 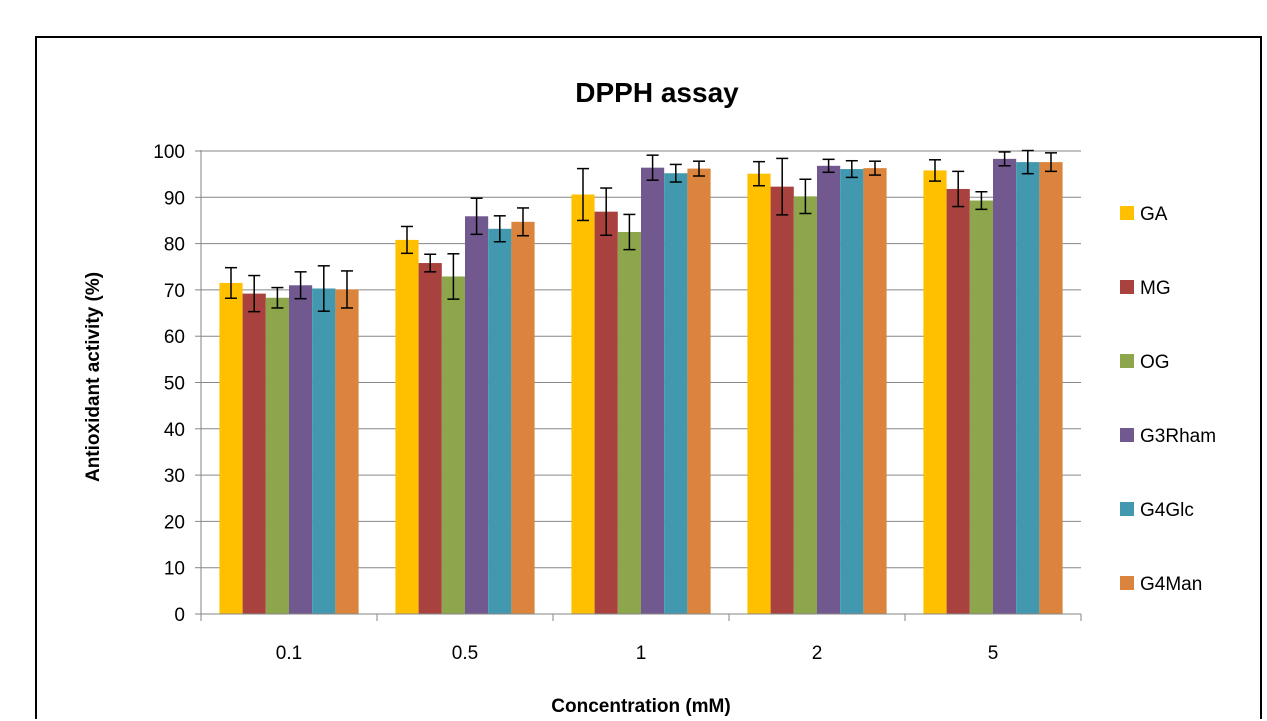 What do you see at coordinates (1168, 399) in the screenshot?
I see `legend: GA MG OG G3Rham G4Glc G4Man` at bounding box center [1168, 399].